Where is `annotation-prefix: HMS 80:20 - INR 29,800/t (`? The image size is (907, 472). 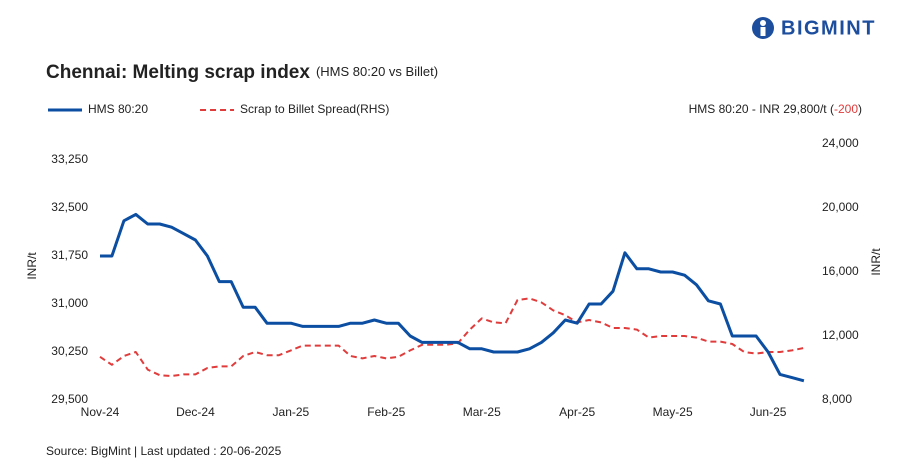
annotation-prefix: HMS 80:20 - INR 29,800/t ( is located at coordinates (761, 109).